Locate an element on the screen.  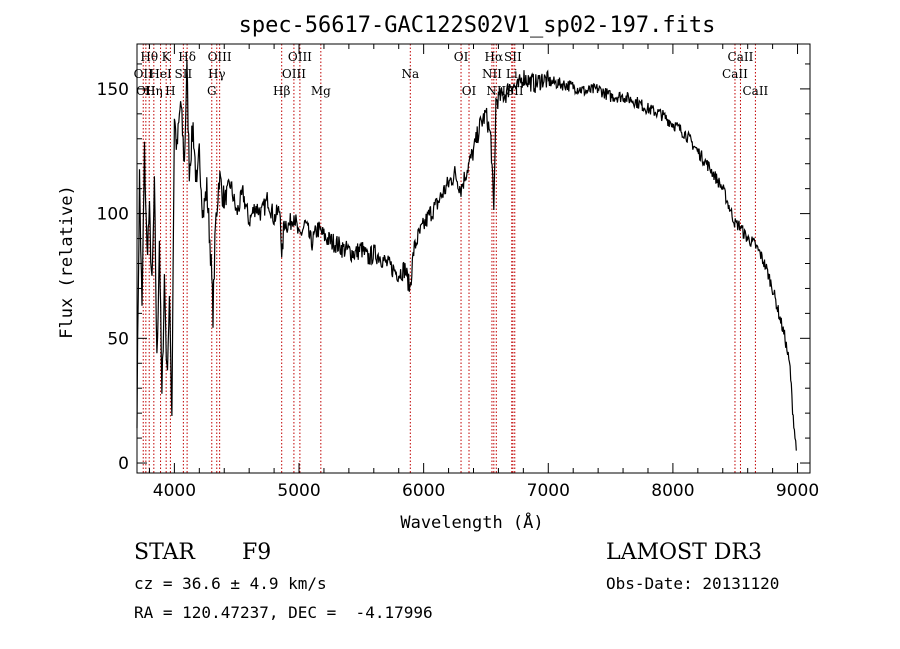
line-marker-label: Na is located at coordinates (410, 74).